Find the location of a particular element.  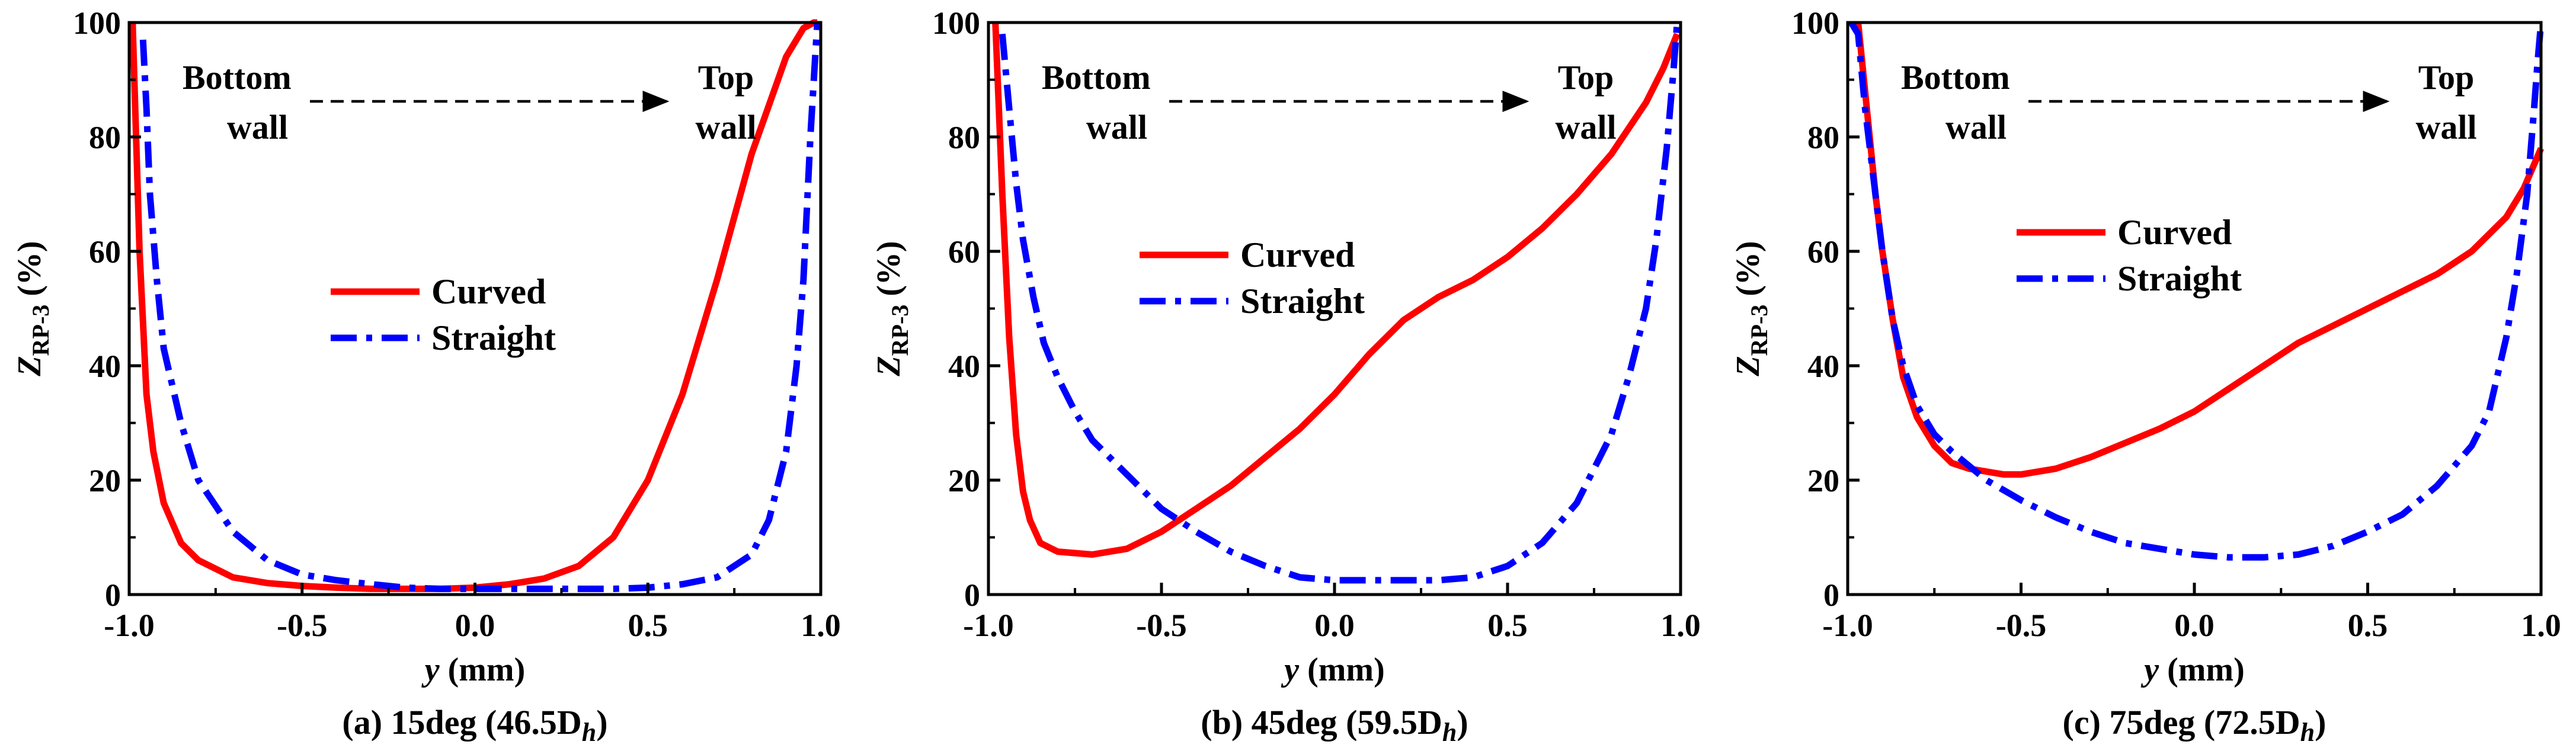

panel-caption: (b) 45deg (59.5Dh) is located at coordinates (1334, 725).